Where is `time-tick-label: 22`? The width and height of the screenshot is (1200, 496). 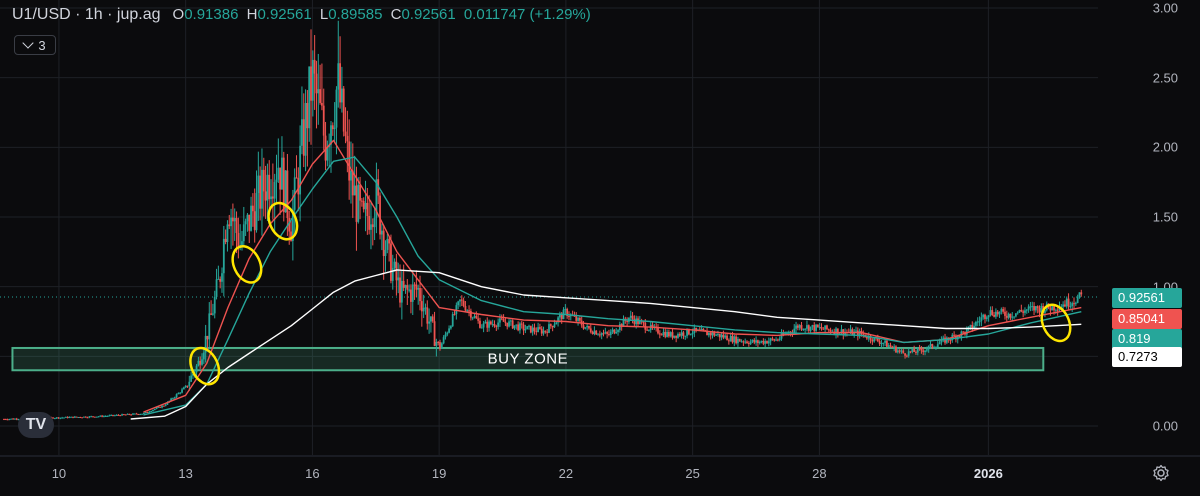 time-tick-label: 22 is located at coordinates (566, 473).